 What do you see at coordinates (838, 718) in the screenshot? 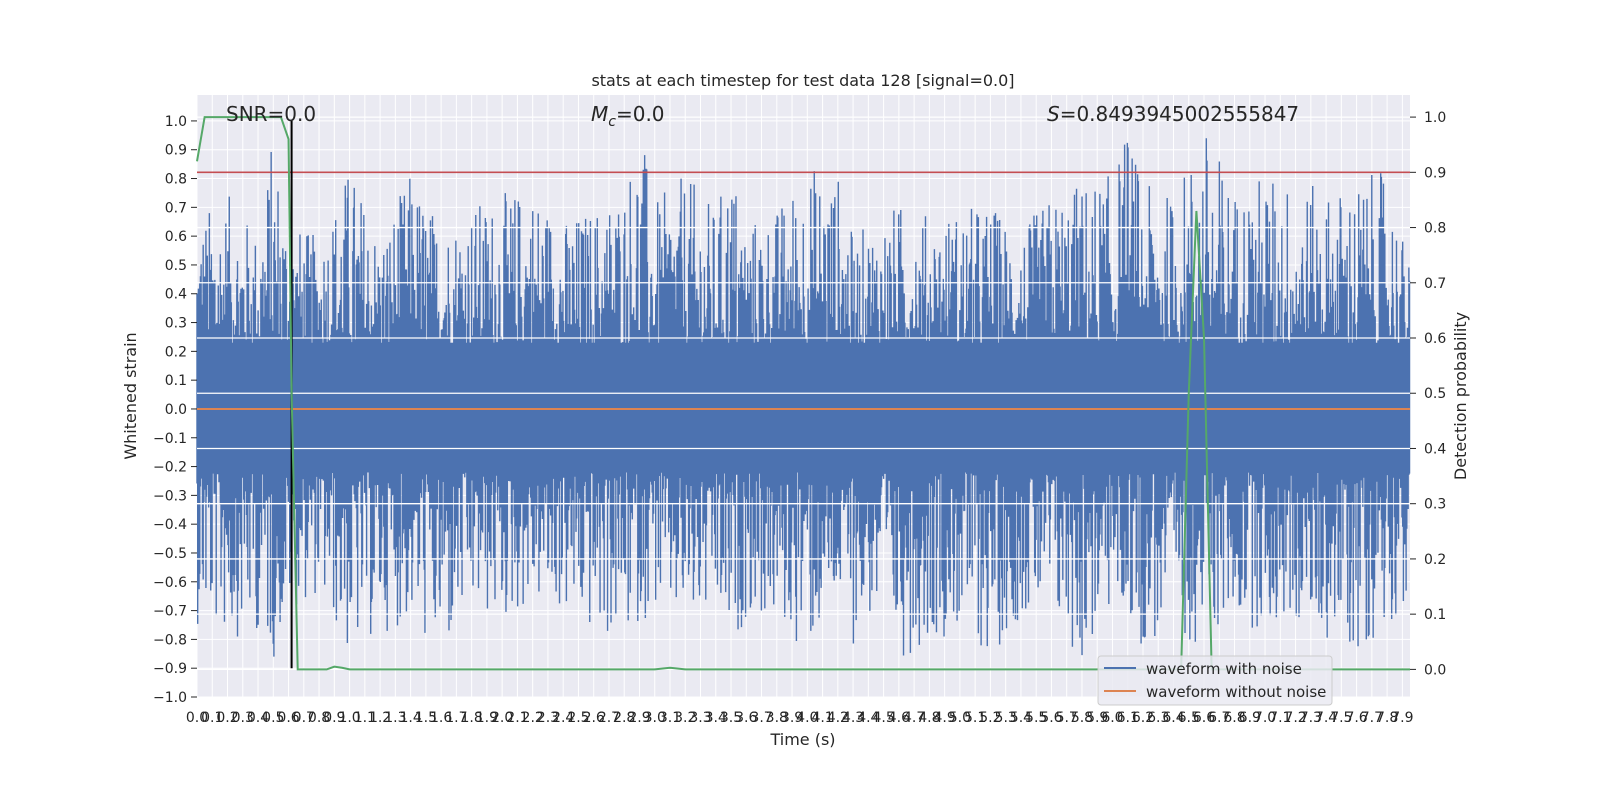
I see `x-tick-label: 4.2` at bounding box center [838, 718].